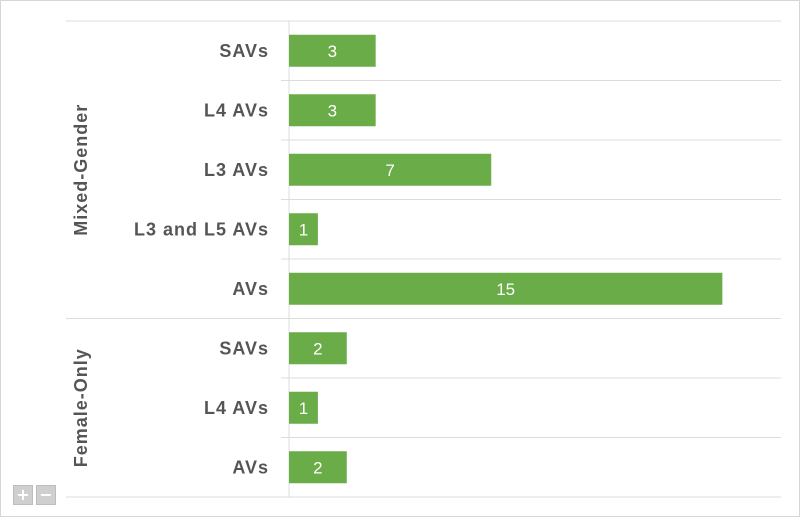 This screenshot has width=800, height=518. I want to click on data-label: 7, so click(389, 170).